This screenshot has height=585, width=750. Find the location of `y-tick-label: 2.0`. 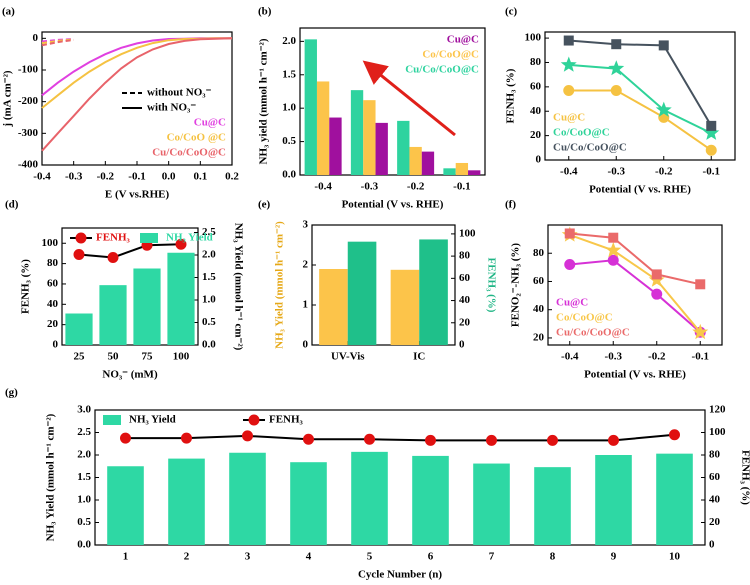

y-tick-label: 2.0 is located at coordinates (289, 41).